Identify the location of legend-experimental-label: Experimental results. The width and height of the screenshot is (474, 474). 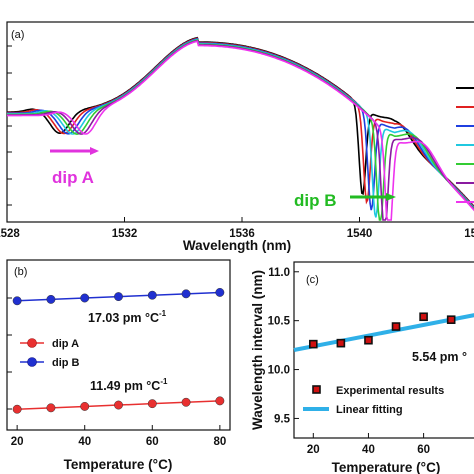
(390, 391).